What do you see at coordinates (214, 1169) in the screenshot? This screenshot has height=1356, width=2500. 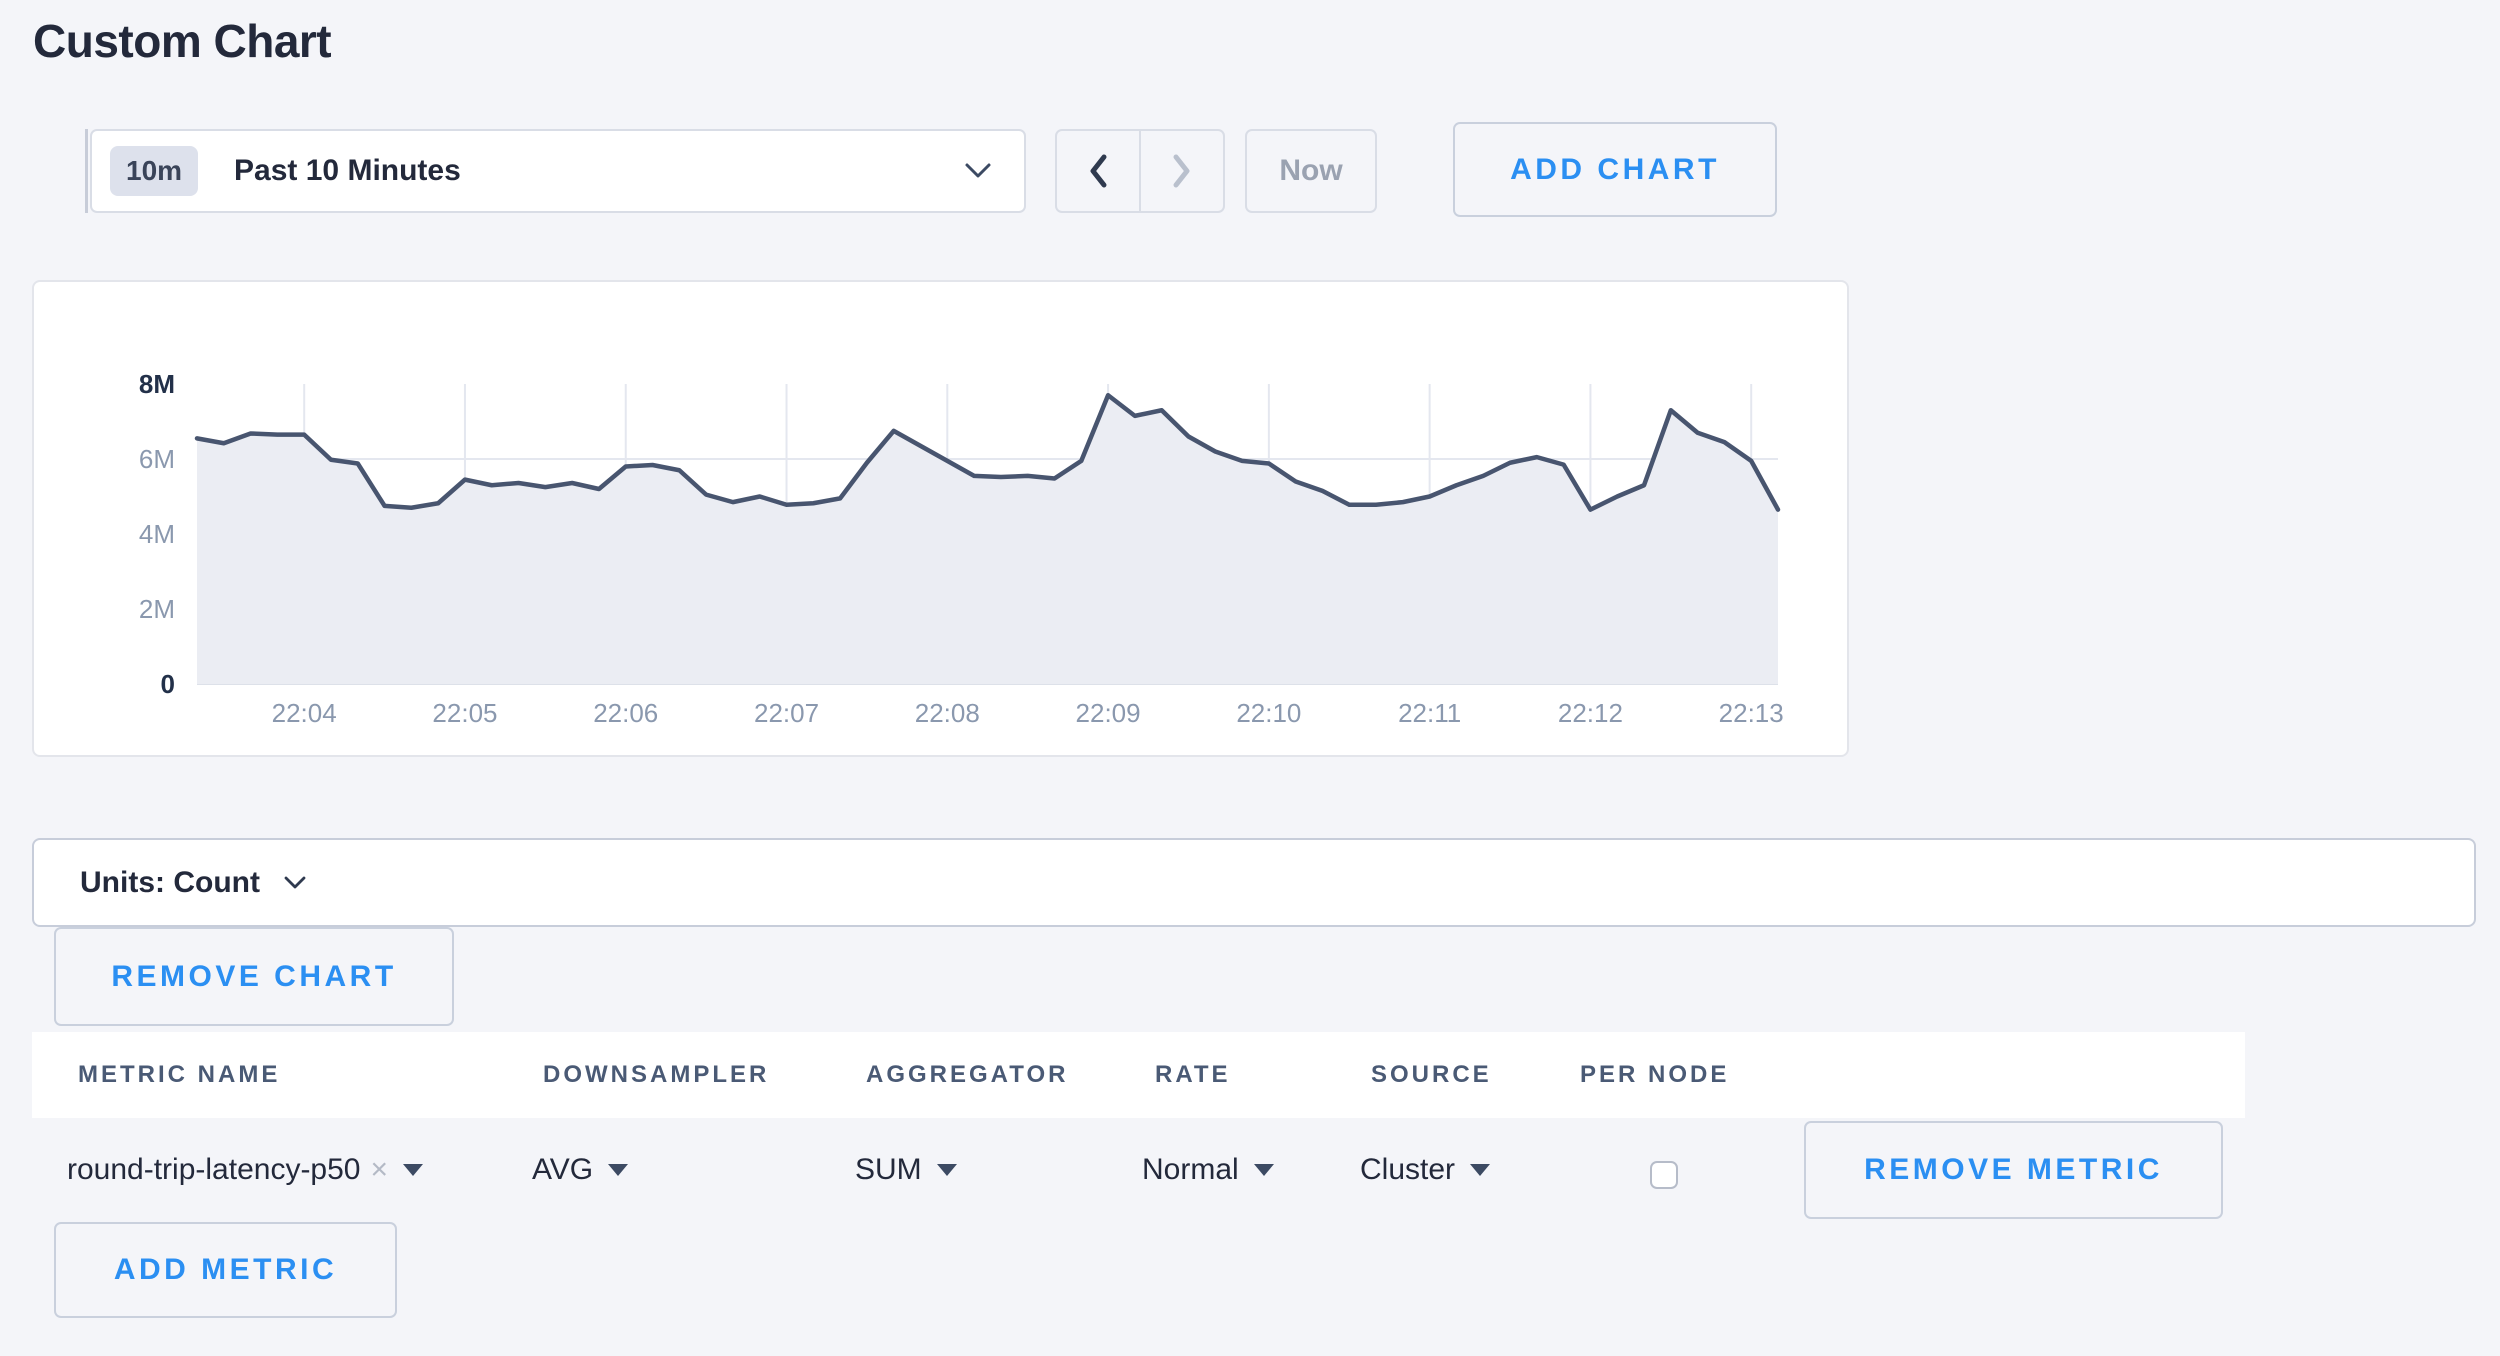 I see `metric-name-value: round-trip-latency-p50` at bounding box center [214, 1169].